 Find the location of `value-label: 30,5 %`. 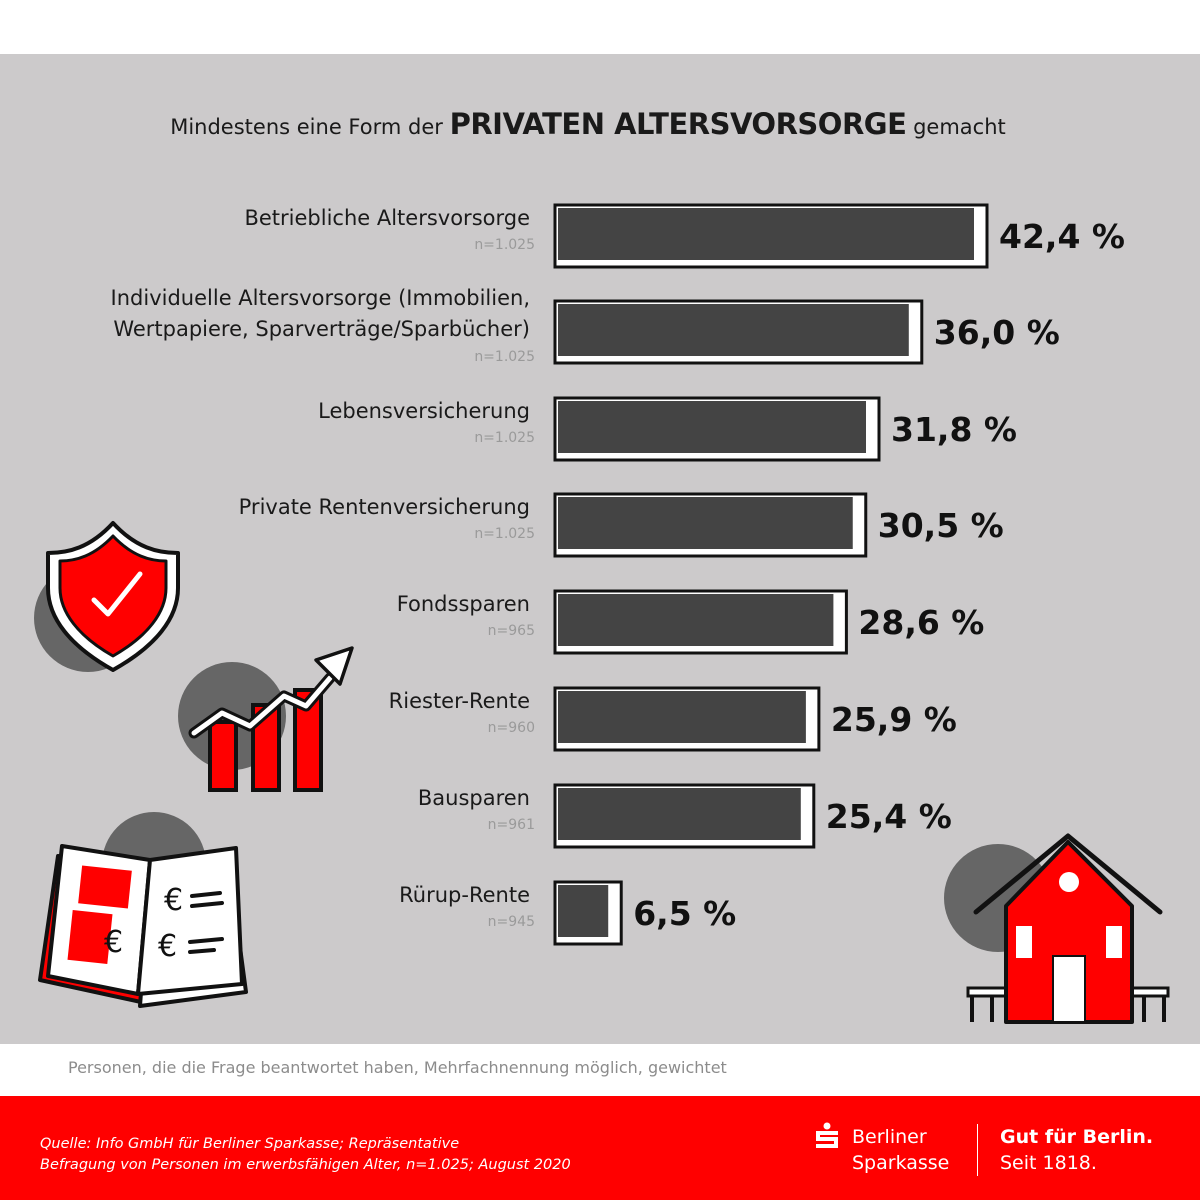

value-label: 30,5 % is located at coordinates (941, 525).